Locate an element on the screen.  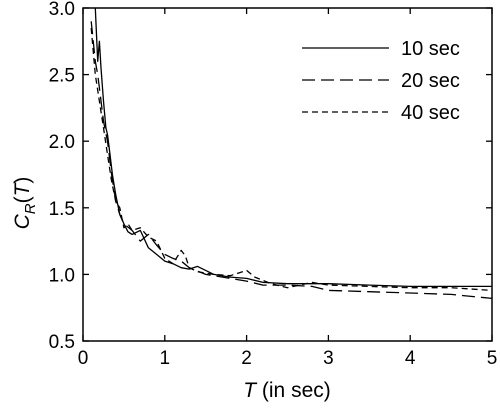
x-axis-label-variable: T is located at coordinates (250, 390).